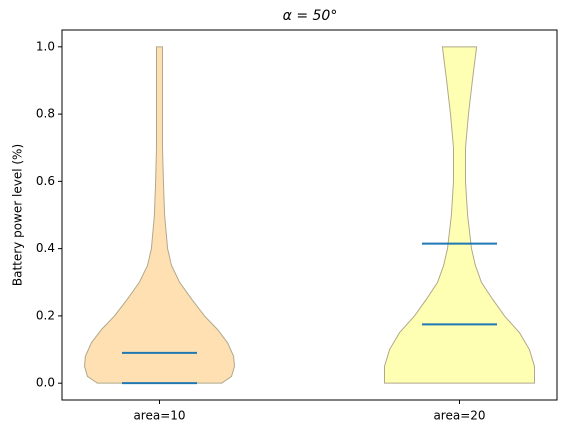 Image resolution: width=567 pixels, height=434 pixels. What do you see at coordinates (45, 315) in the screenshot?
I see `y-tick-label: 0.2` at bounding box center [45, 315].